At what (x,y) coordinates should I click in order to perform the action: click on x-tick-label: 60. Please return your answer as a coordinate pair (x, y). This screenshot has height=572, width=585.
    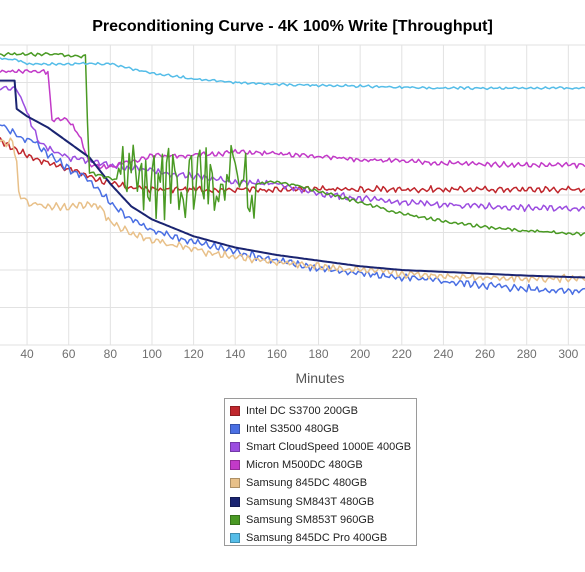
    Looking at the image, I should click on (69, 354).